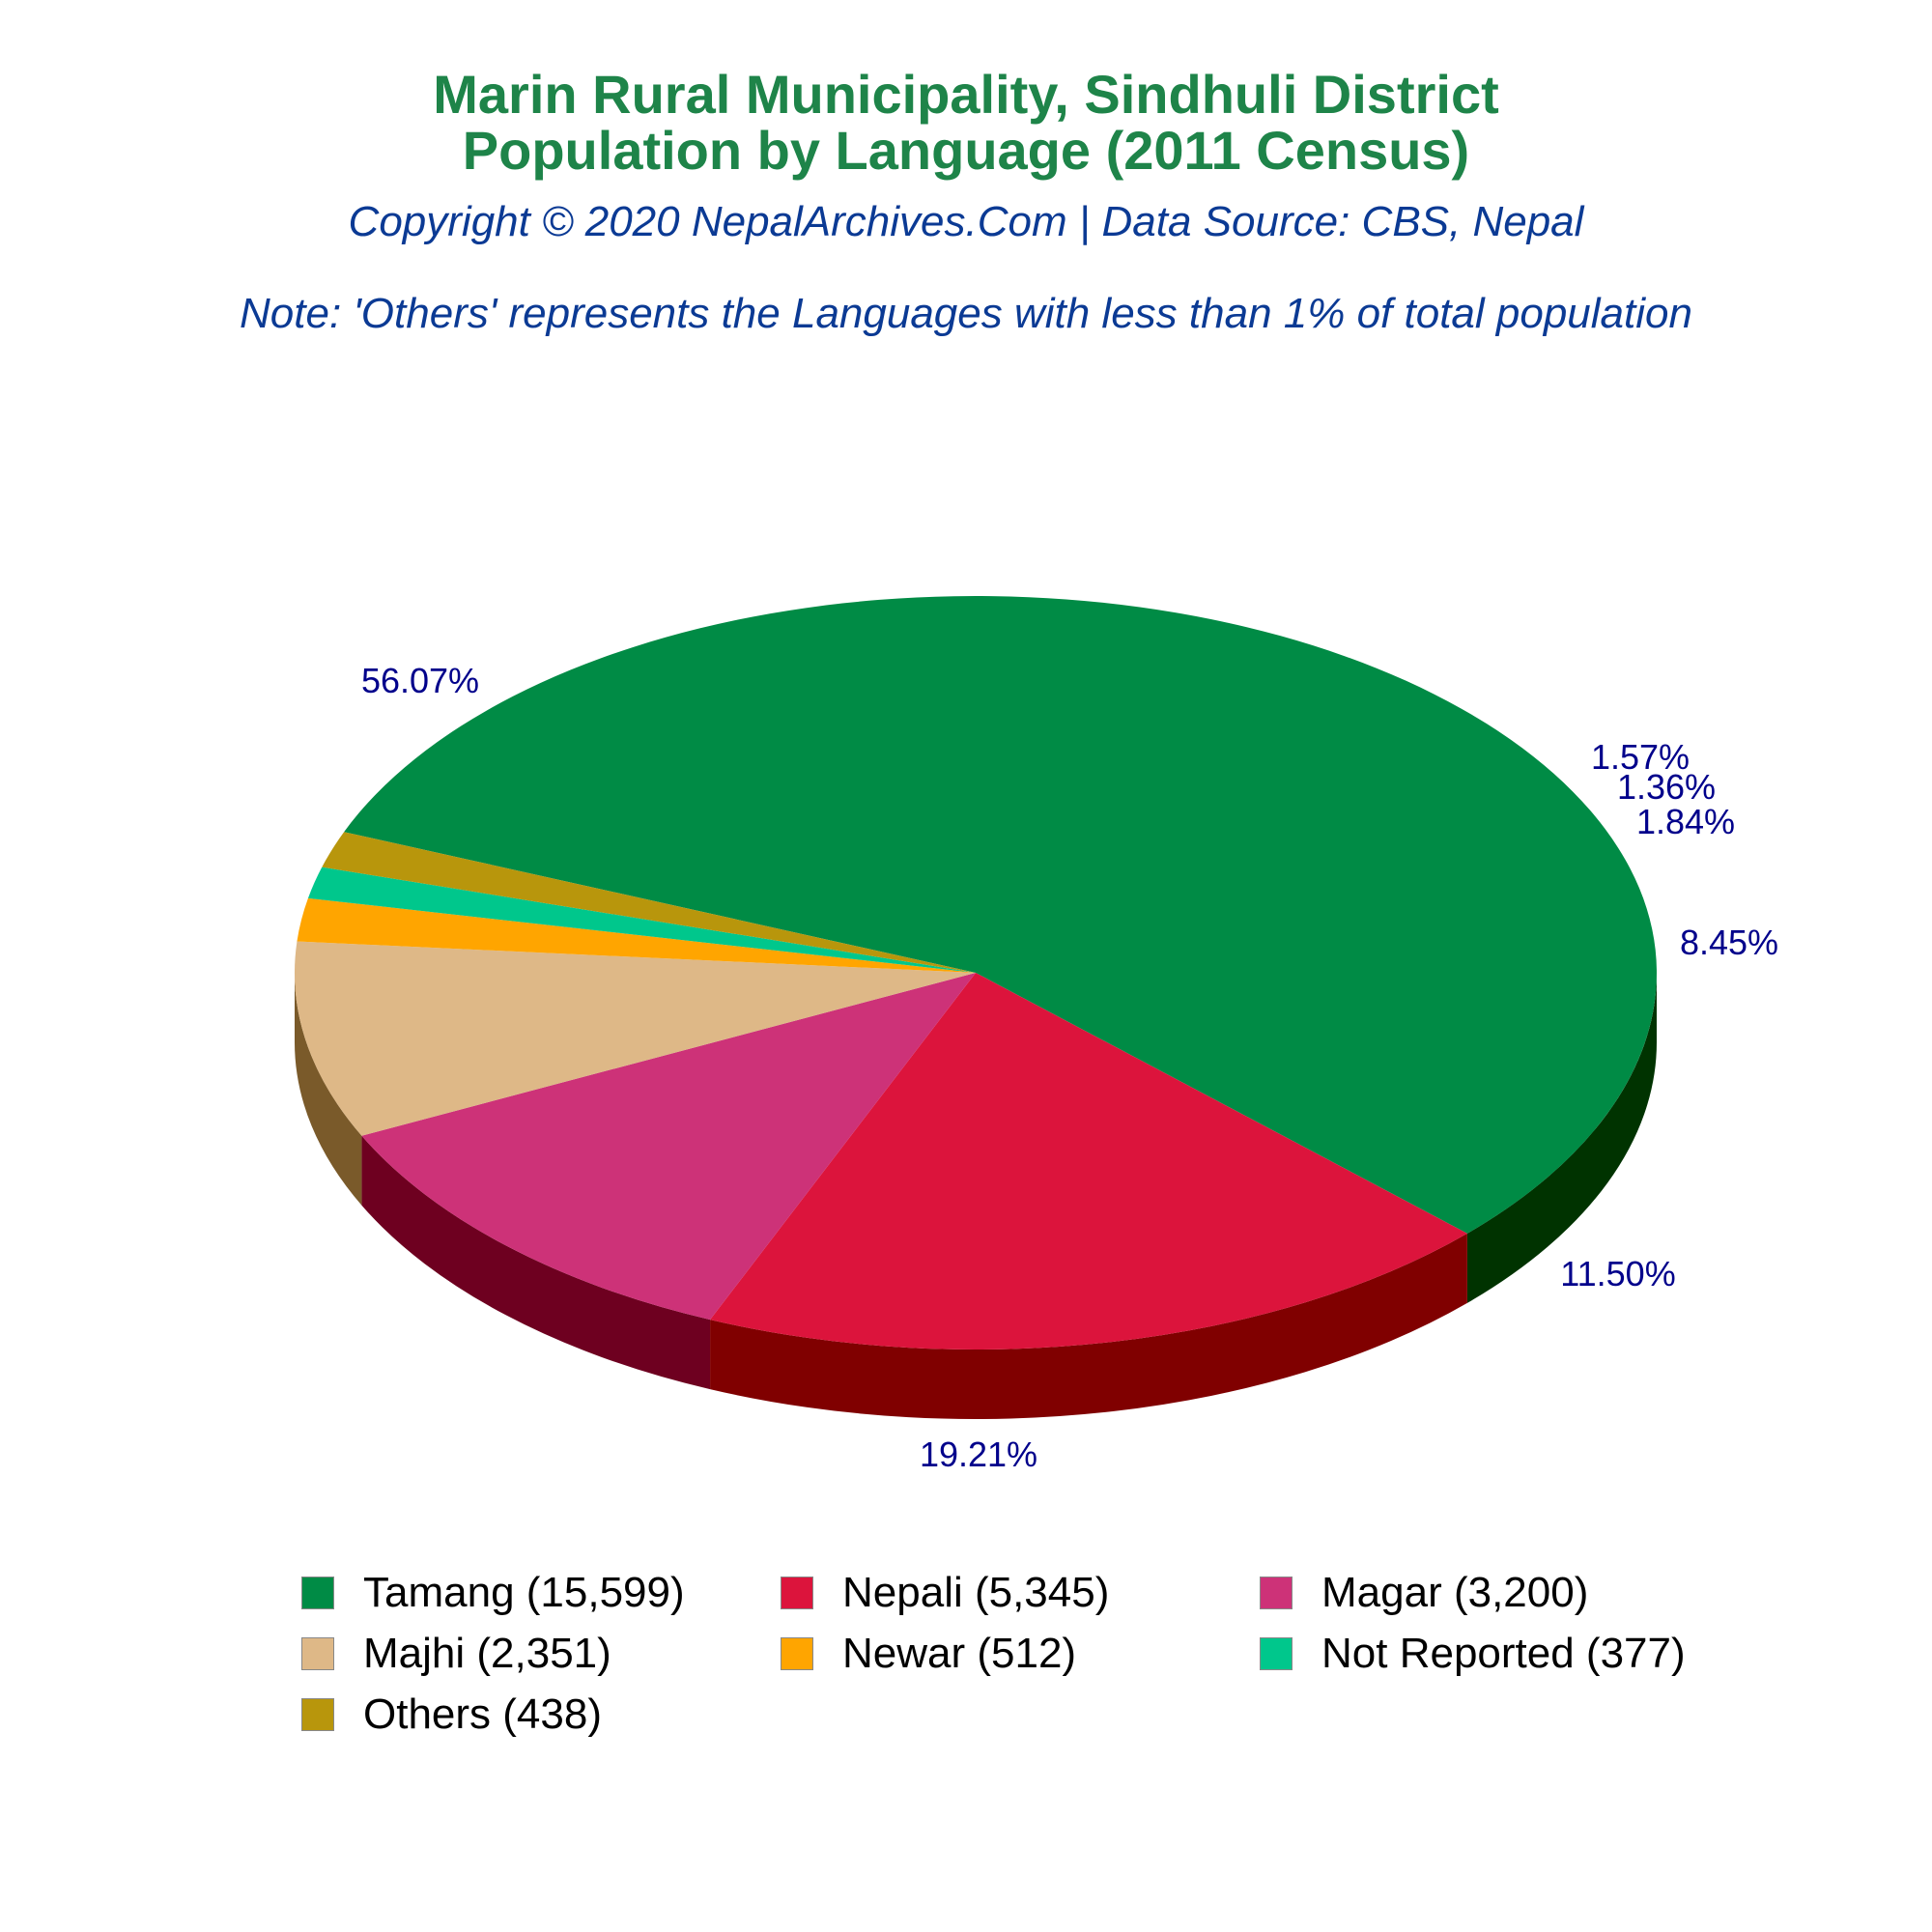 Image resolution: width=1932 pixels, height=1932 pixels. I want to click on legend-item-nepali: Nepali (5,345), so click(1021, 1593).